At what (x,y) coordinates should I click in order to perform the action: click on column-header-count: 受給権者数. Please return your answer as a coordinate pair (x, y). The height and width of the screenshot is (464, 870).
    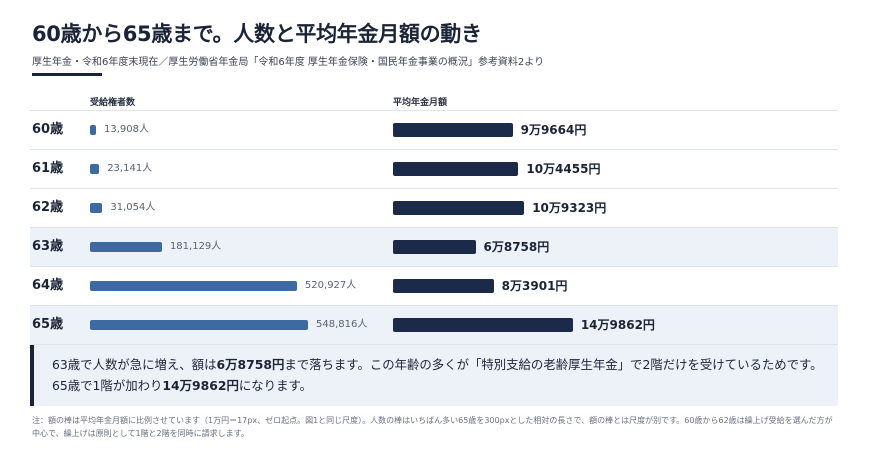
    Looking at the image, I should click on (113, 103).